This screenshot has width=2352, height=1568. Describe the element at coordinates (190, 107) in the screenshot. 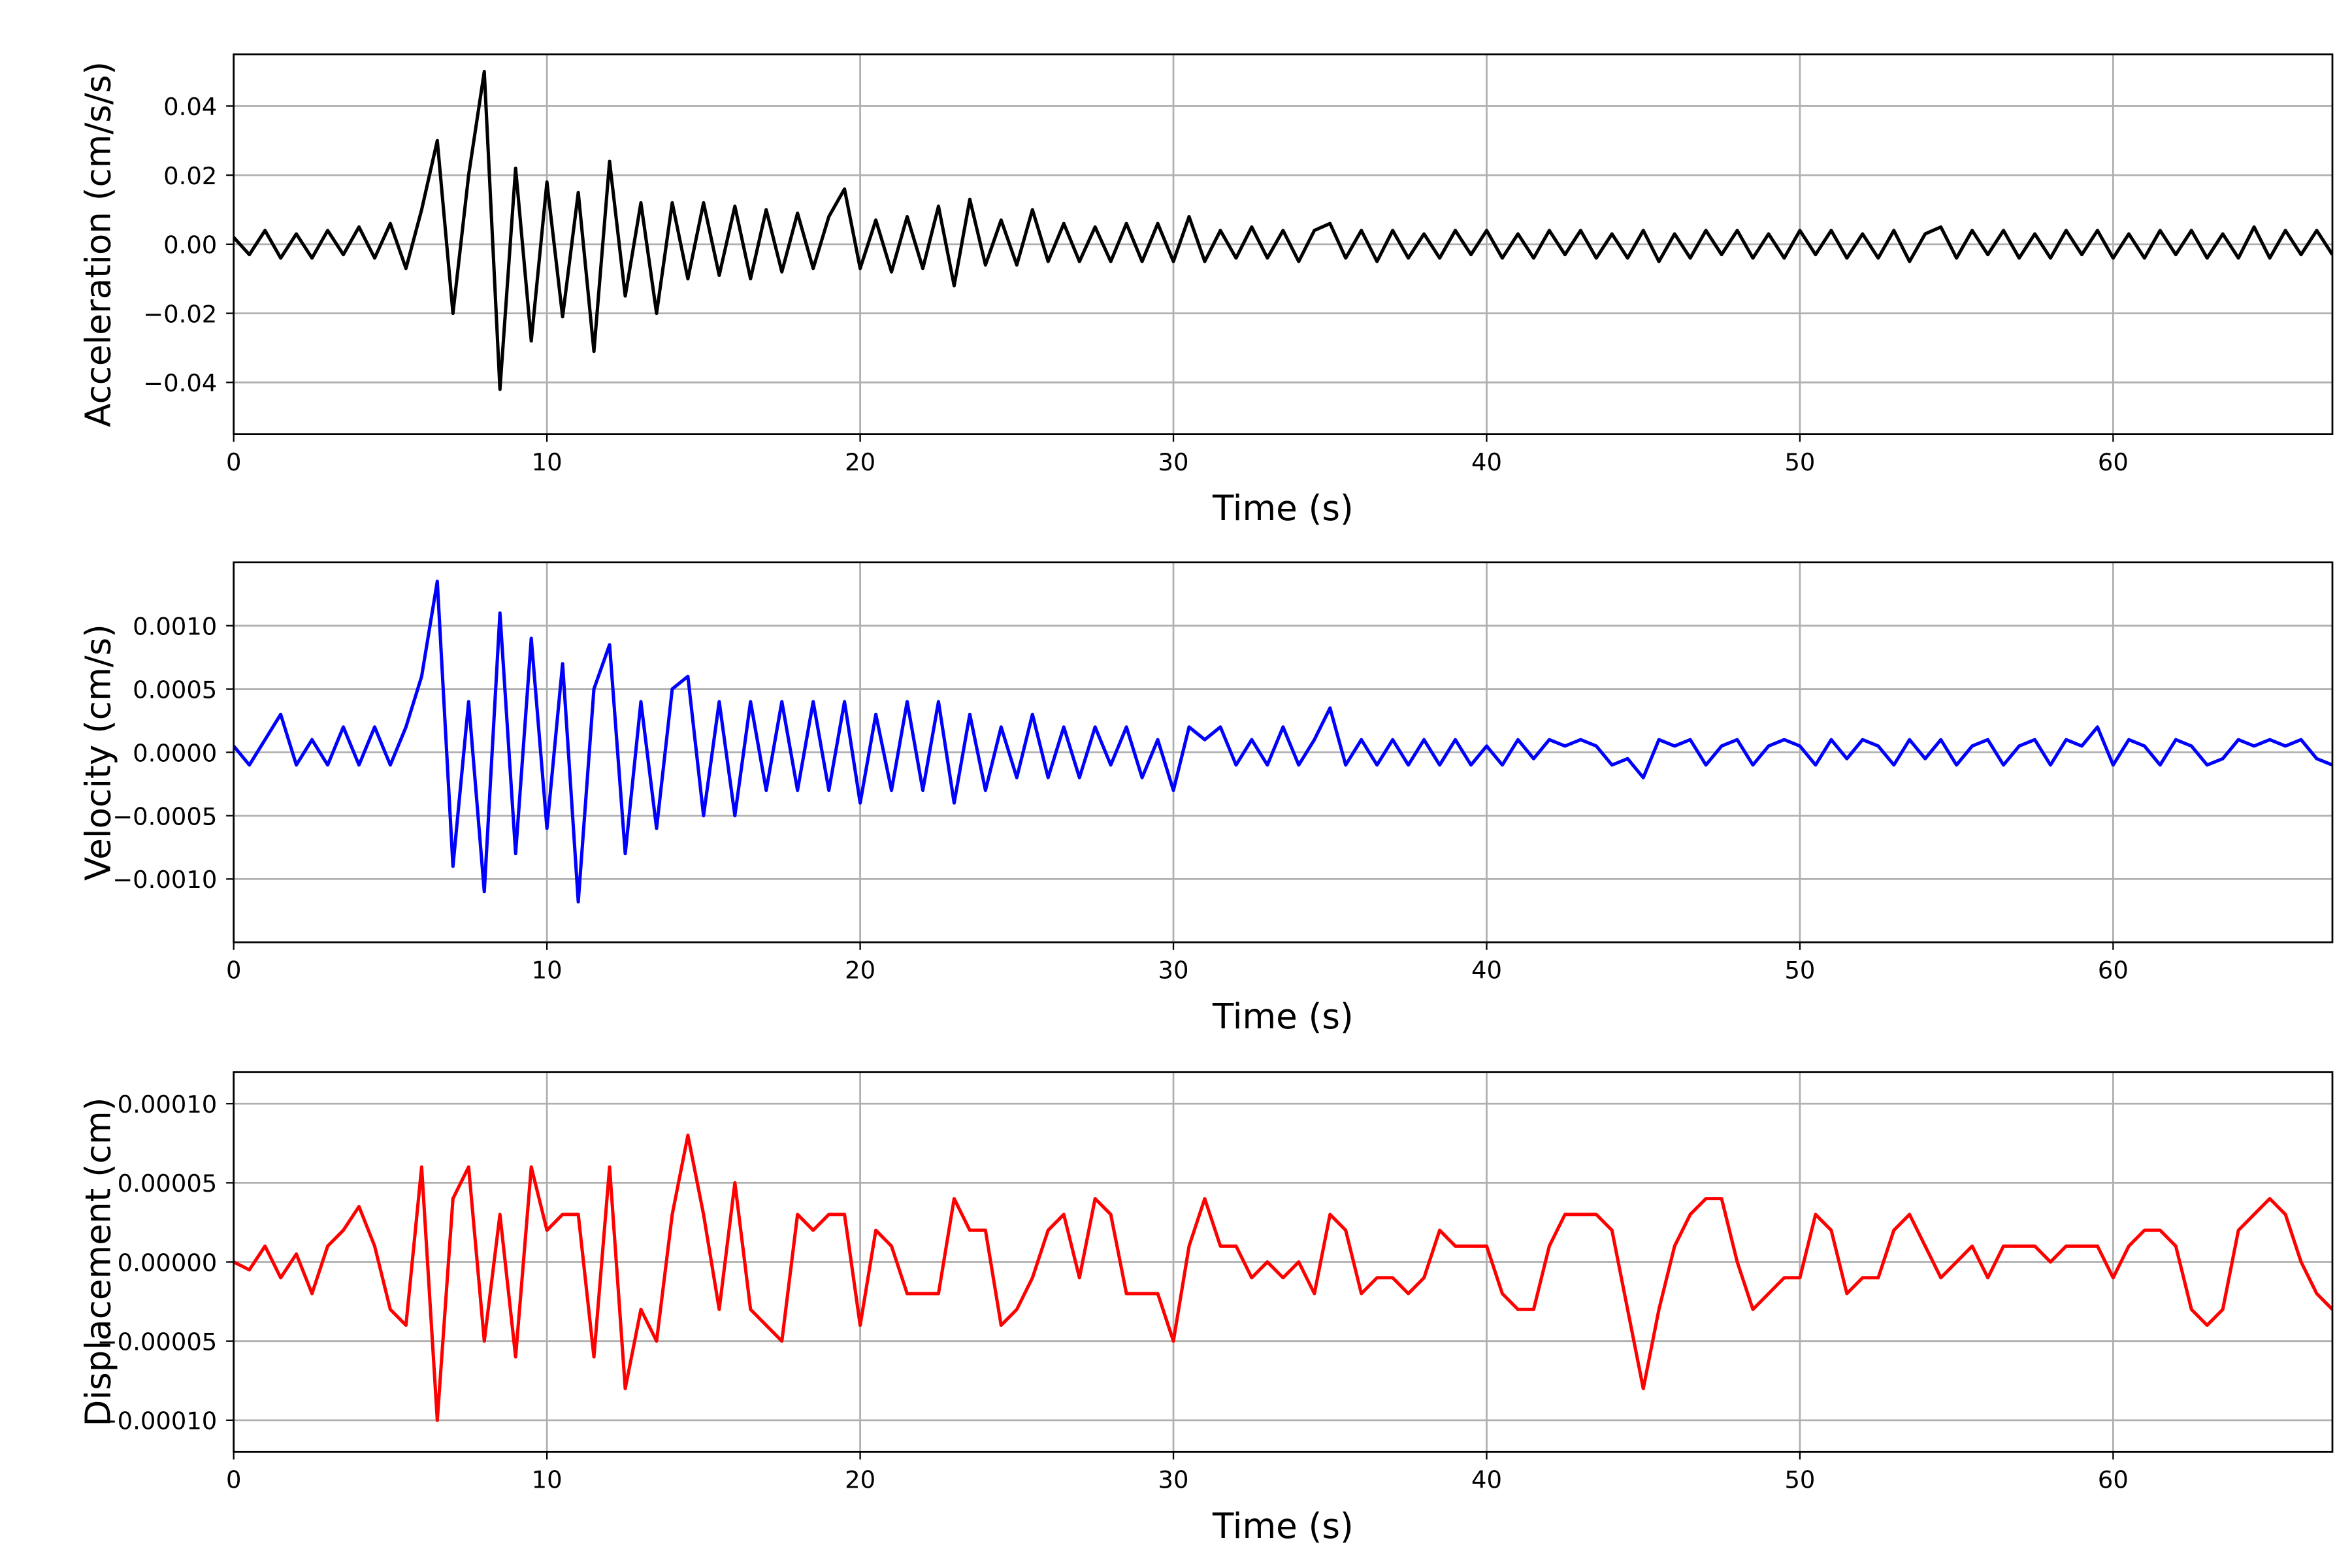

I see `y-tick-label: 0.04` at that location.